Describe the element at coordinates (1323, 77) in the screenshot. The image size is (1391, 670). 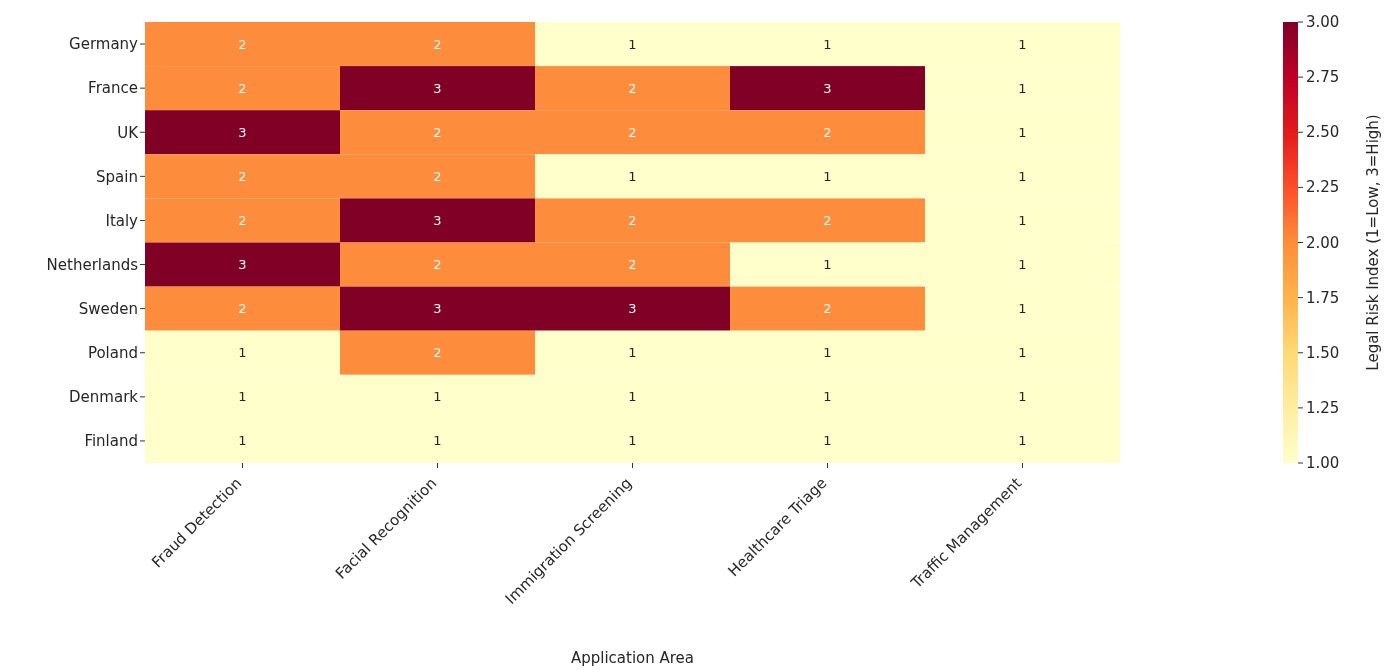
I see `color-bar-label: 2.75` at that location.